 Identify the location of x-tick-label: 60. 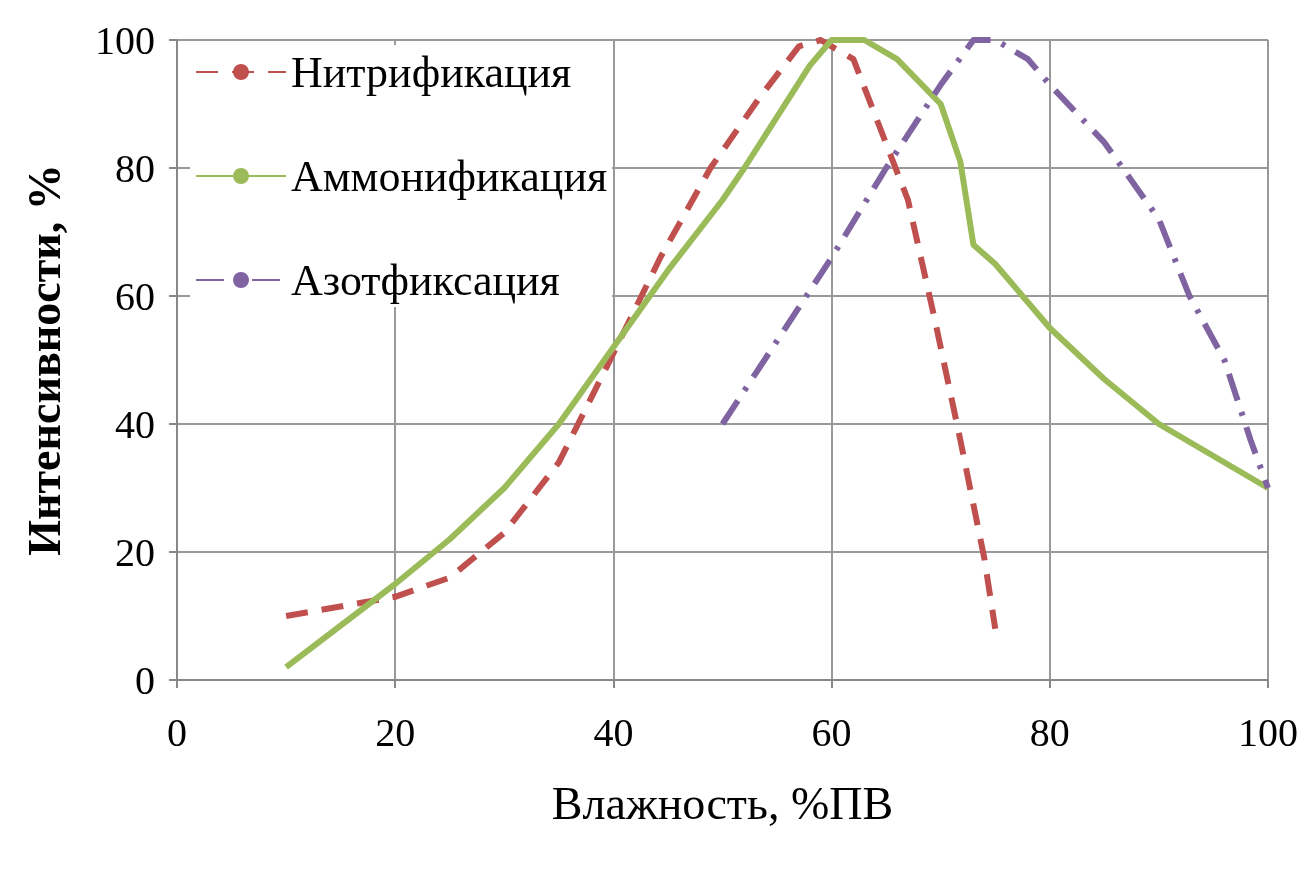
(831, 732).